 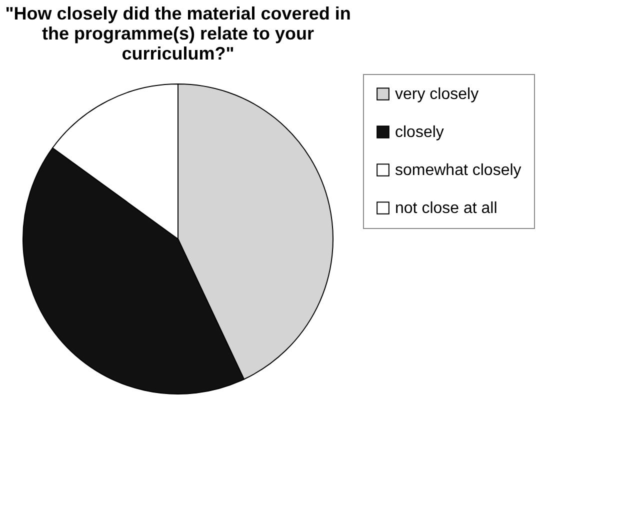 What do you see at coordinates (178, 34) in the screenshot?
I see `chart-title: "How closely did the material covered in the programme(s) relate to your curriculum?"` at bounding box center [178, 34].